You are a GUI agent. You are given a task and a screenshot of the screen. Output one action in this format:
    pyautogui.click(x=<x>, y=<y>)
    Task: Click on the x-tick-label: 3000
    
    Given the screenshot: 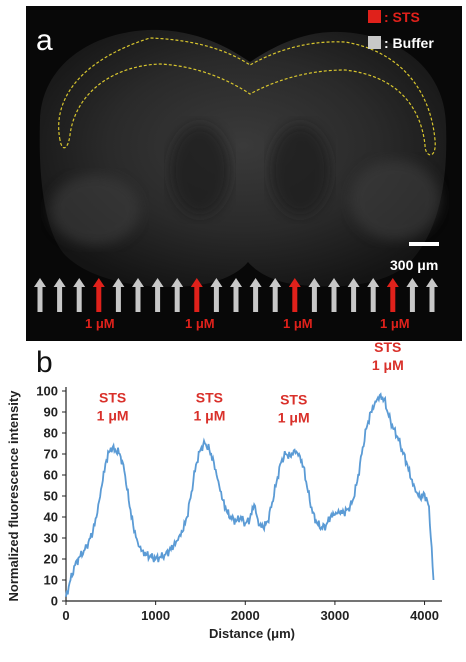 What is the action you would take?
    pyautogui.click(x=334, y=615)
    